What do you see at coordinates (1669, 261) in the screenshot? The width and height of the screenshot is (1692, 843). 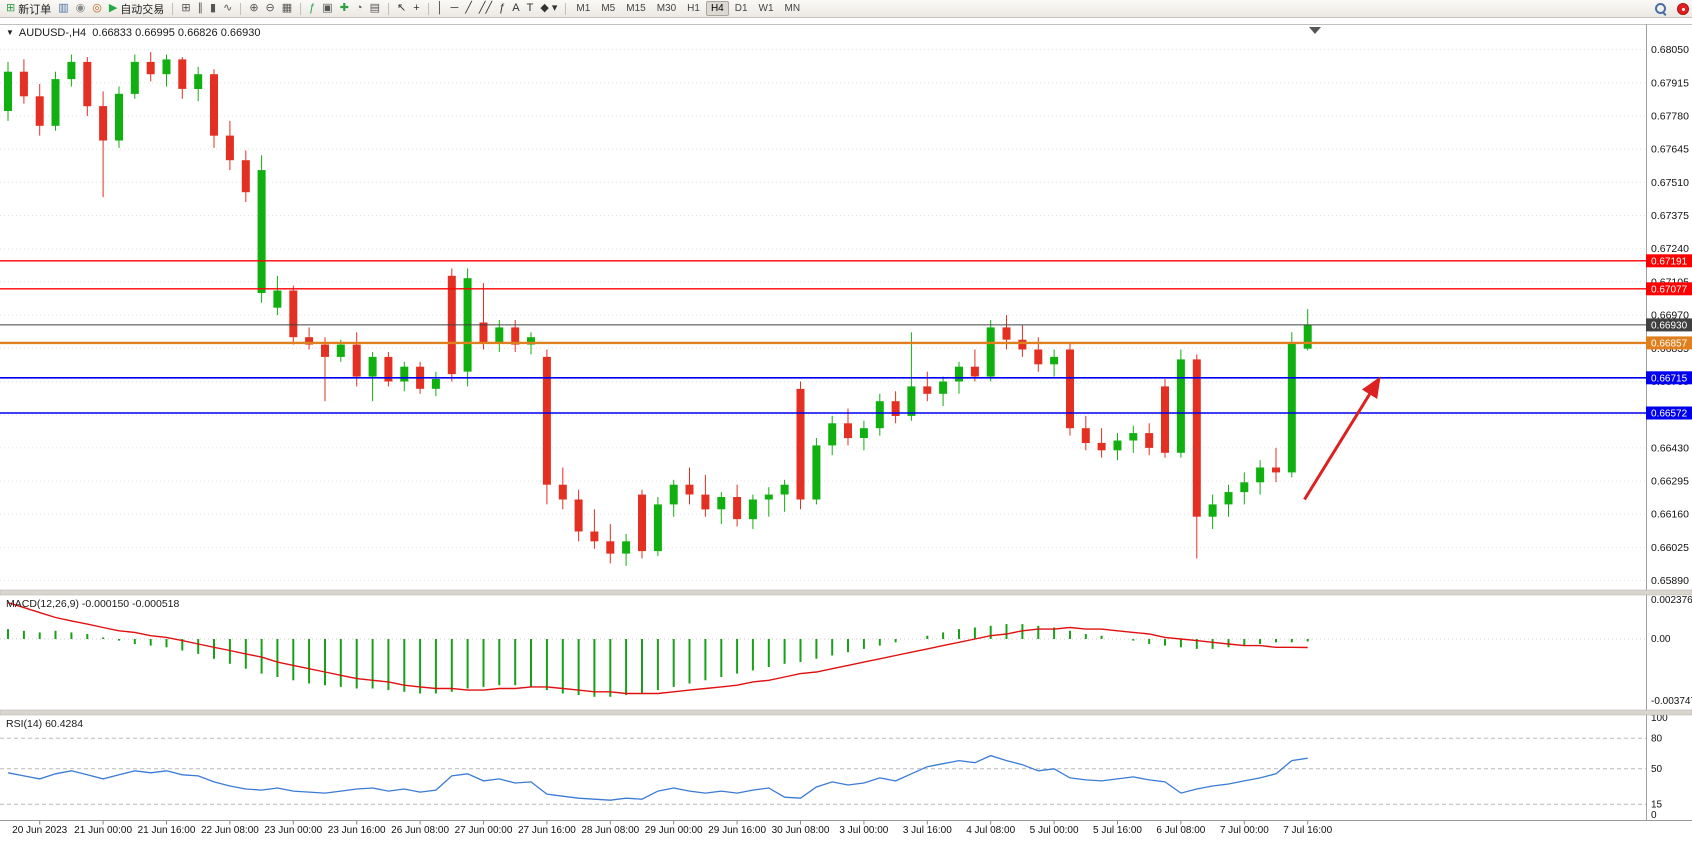 I see `resistance-line-1-axis-label-text: 0.67191` at bounding box center [1669, 261].